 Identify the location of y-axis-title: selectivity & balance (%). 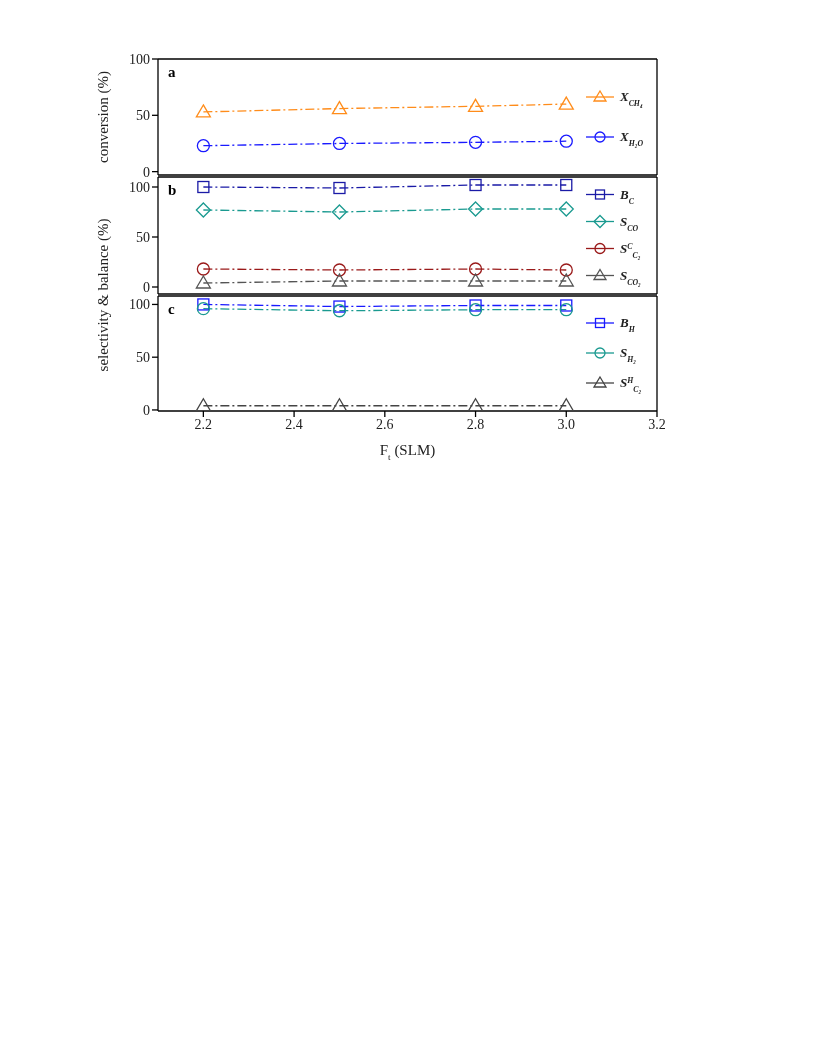
(103, 295).